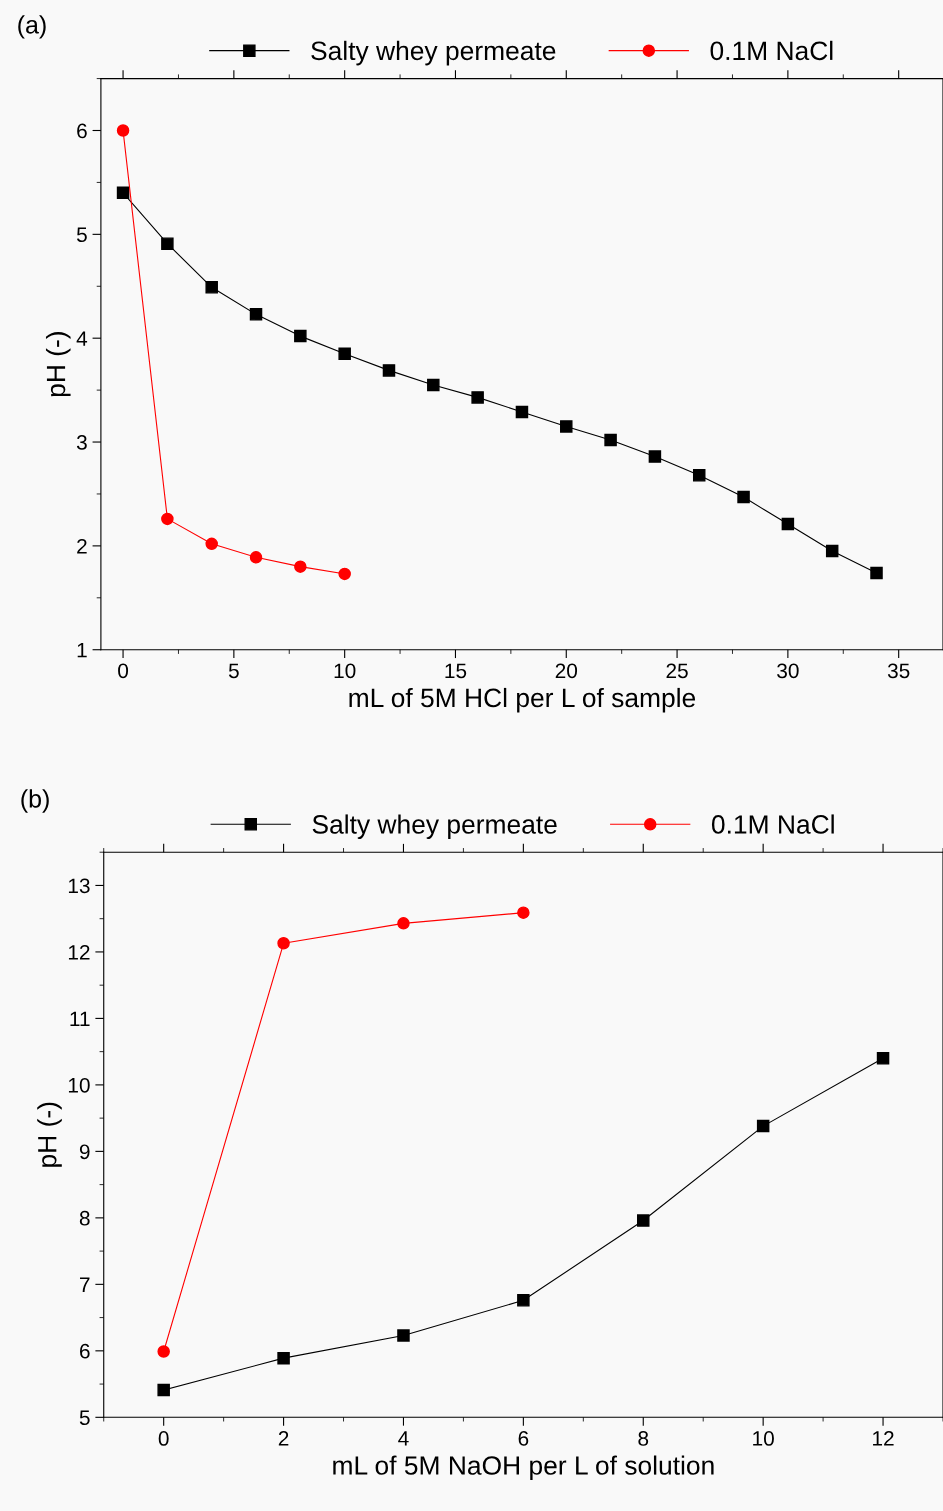 The image size is (943, 1511). What do you see at coordinates (566, 671) in the screenshot?
I see `x-tick-label: 20` at bounding box center [566, 671].